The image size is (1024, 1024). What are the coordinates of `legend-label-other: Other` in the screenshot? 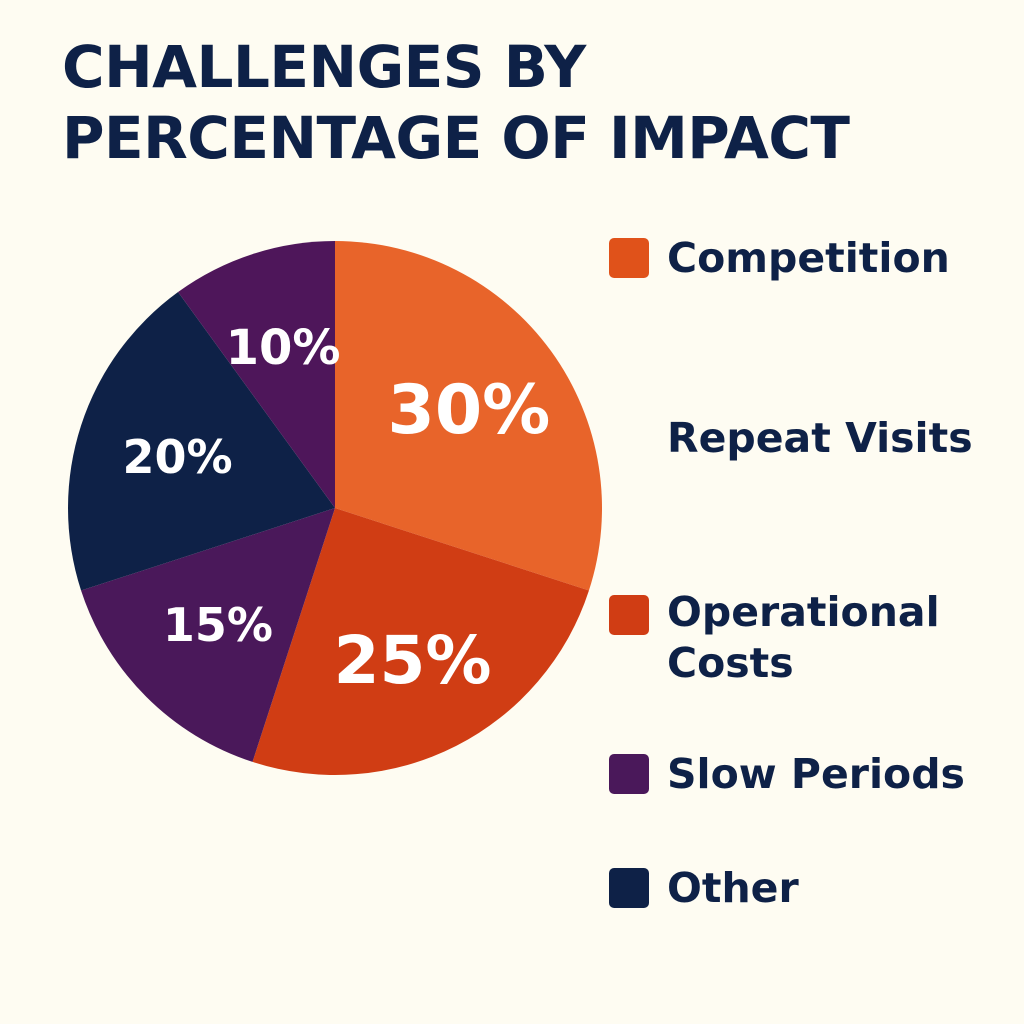 It's located at (733, 888).